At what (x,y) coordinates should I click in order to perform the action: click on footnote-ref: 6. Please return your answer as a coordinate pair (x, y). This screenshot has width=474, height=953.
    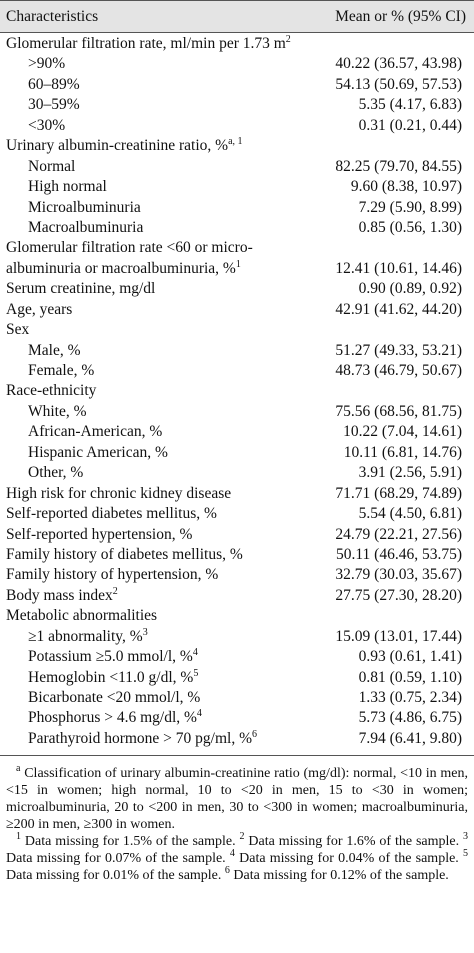
    Looking at the image, I should click on (254, 734).